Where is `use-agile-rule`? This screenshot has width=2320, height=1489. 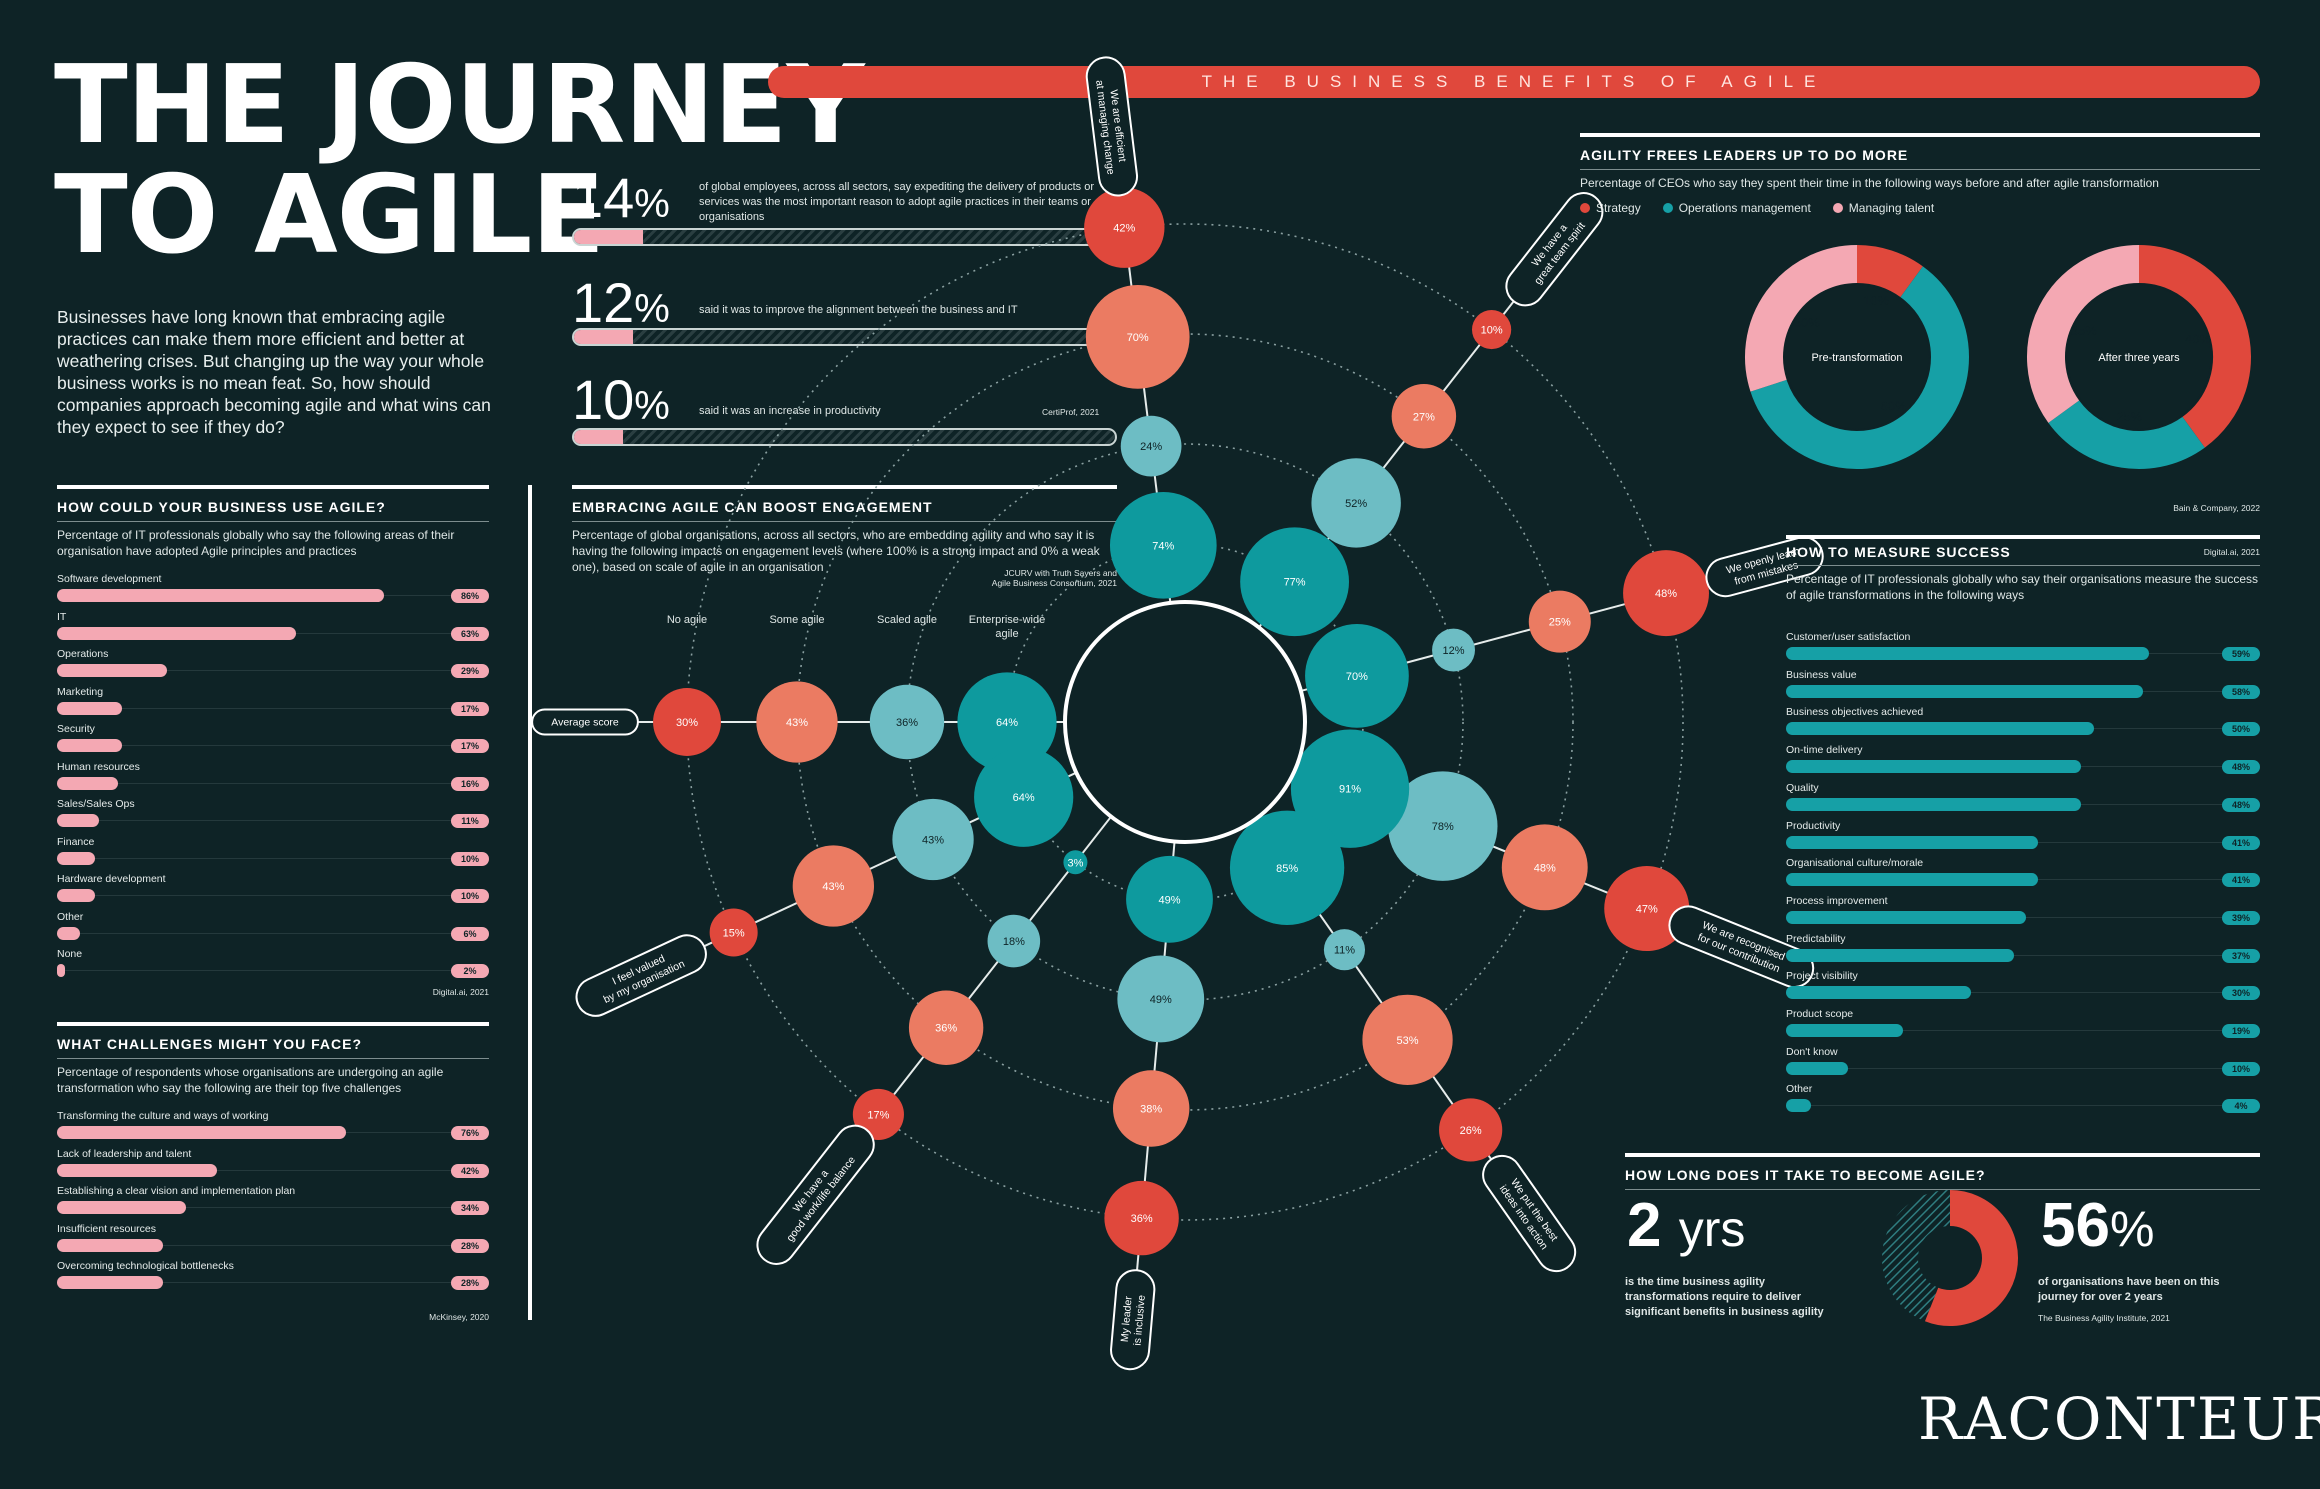
use-agile-rule is located at coordinates (273, 487).